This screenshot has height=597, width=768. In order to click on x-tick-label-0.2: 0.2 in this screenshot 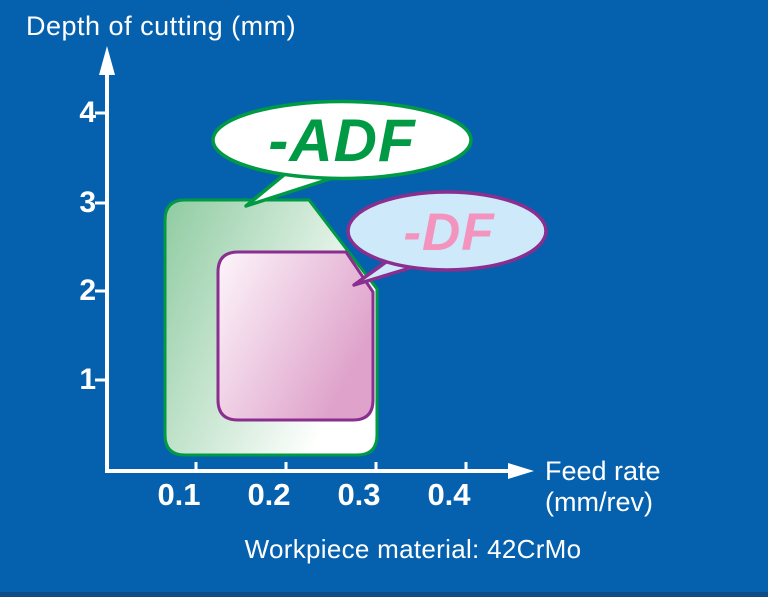, I will do `click(269, 494)`.